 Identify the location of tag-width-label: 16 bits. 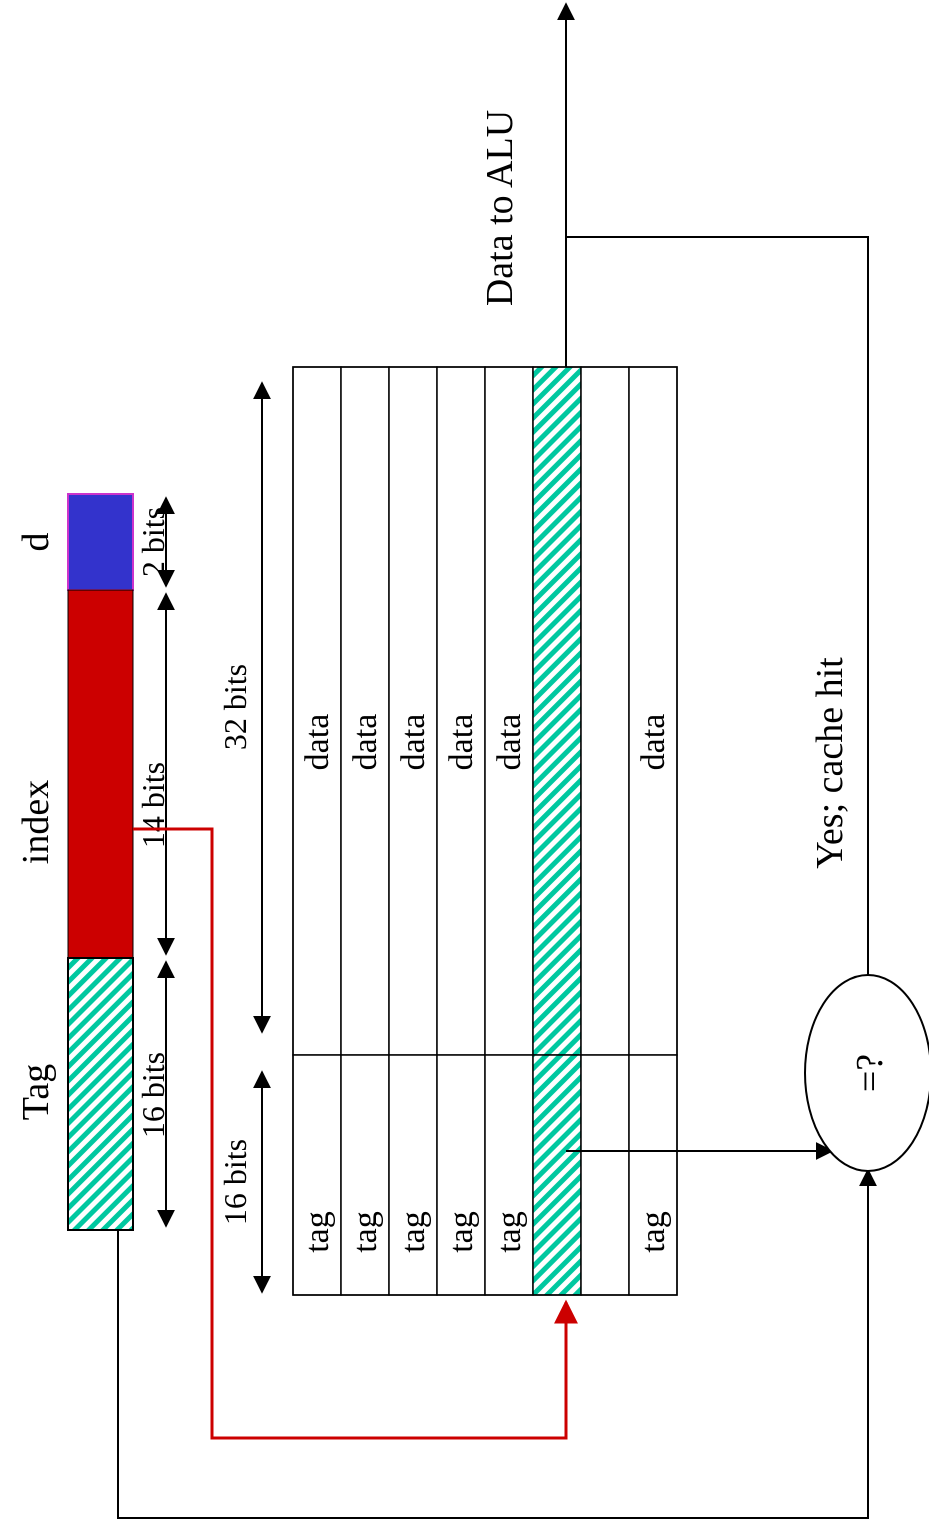
(235, 1182).